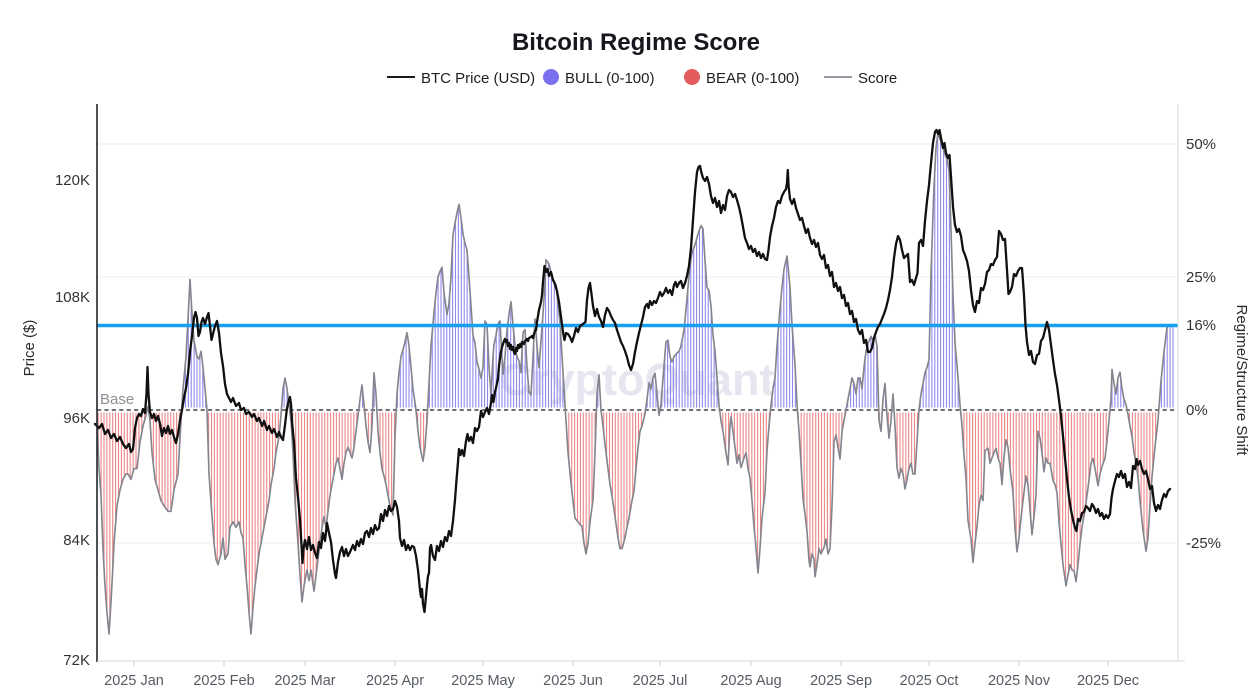 Image resolution: width=1252 pixels, height=697 pixels. What do you see at coordinates (1019, 681) in the screenshot?
I see `svg-text: 2025 Nov` at bounding box center [1019, 681].